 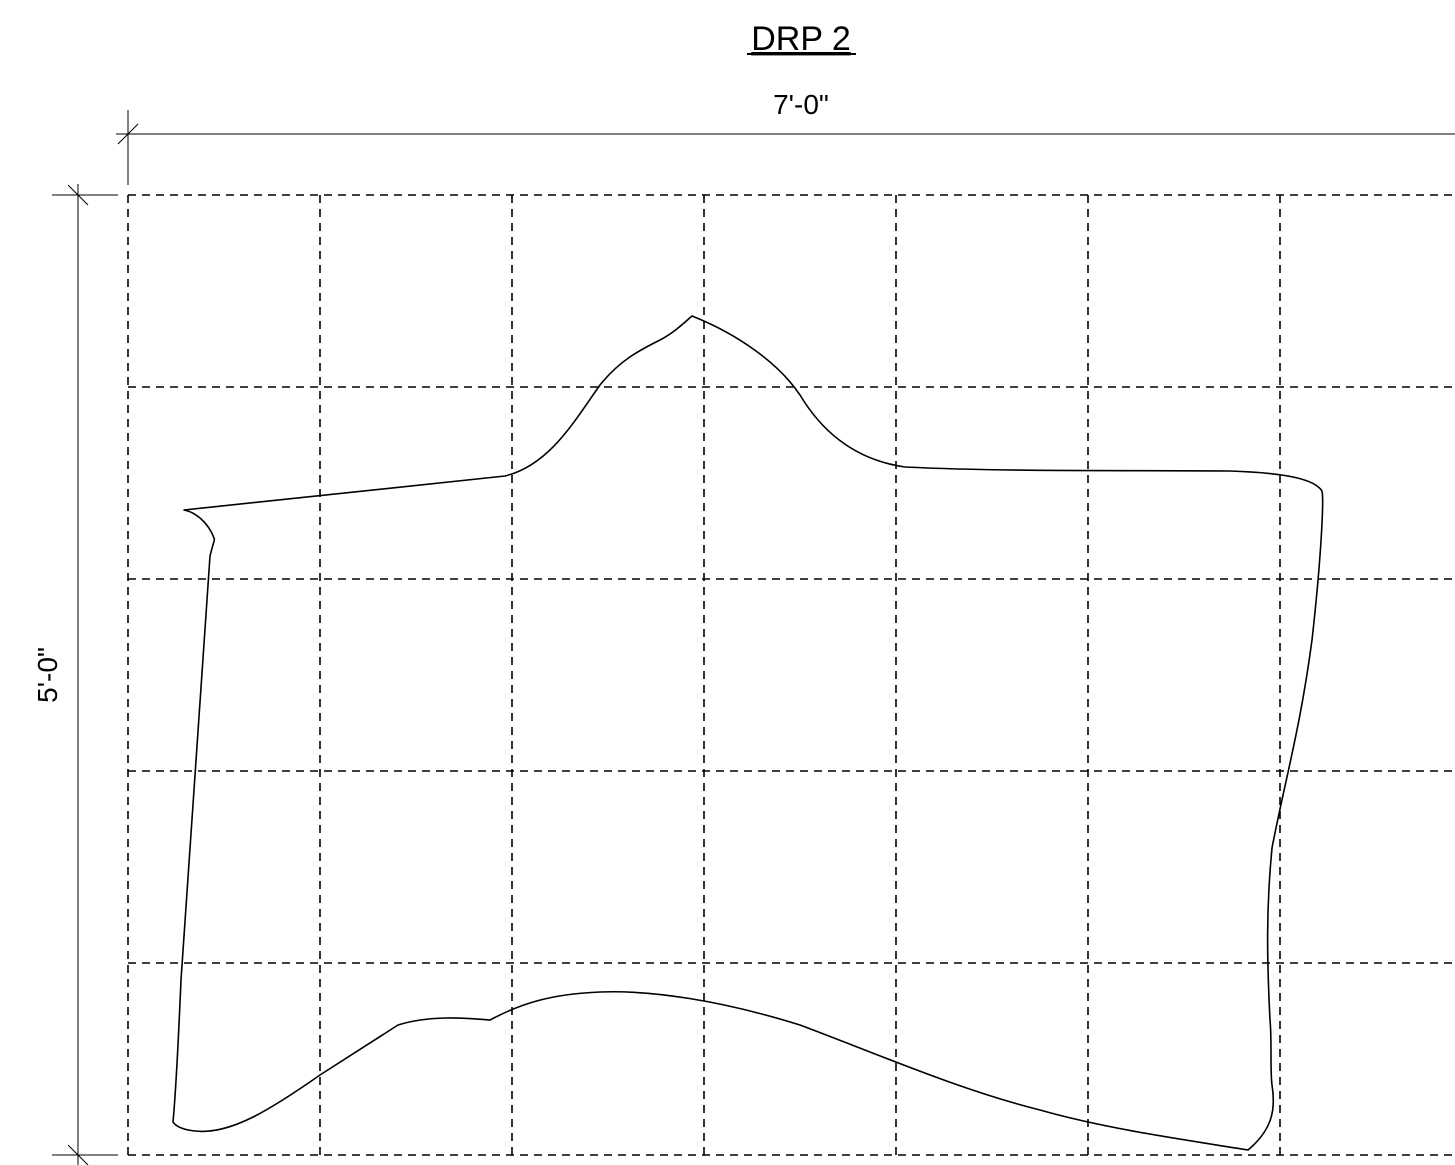 What do you see at coordinates (801, 104) in the screenshot?
I see `width-dimension-label: 7'-0"` at bounding box center [801, 104].